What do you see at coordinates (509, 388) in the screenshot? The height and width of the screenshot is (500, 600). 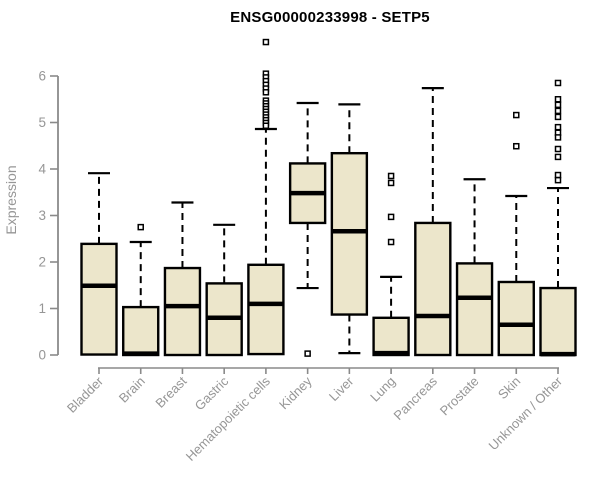 I see `x-category-label: Skin` at bounding box center [509, 388].